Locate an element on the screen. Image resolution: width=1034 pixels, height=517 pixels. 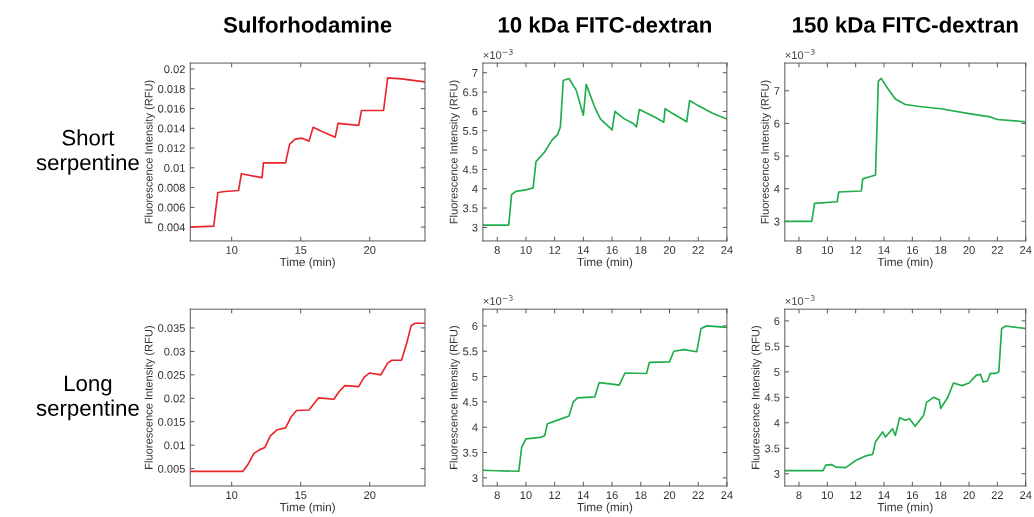
text: Short serpentine is located at coordinates (87, 152).